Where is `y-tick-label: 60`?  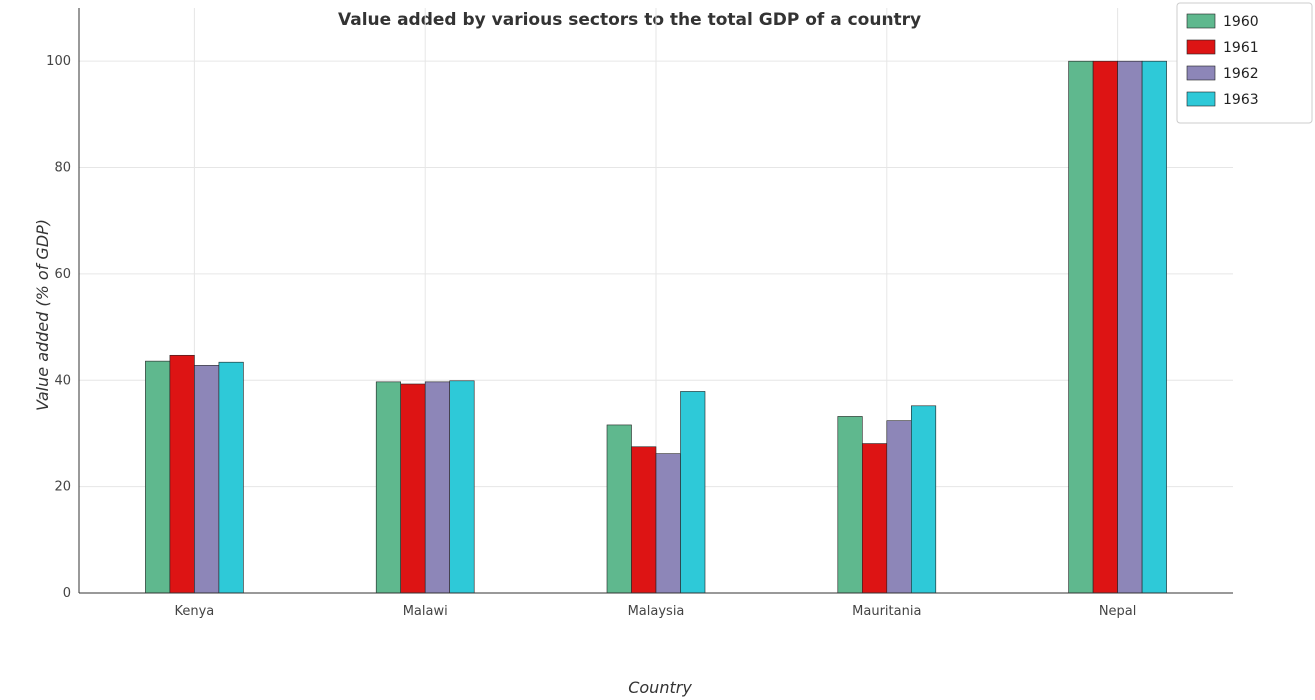 y-tick-label: 60 is located at coordinates (62, 274).